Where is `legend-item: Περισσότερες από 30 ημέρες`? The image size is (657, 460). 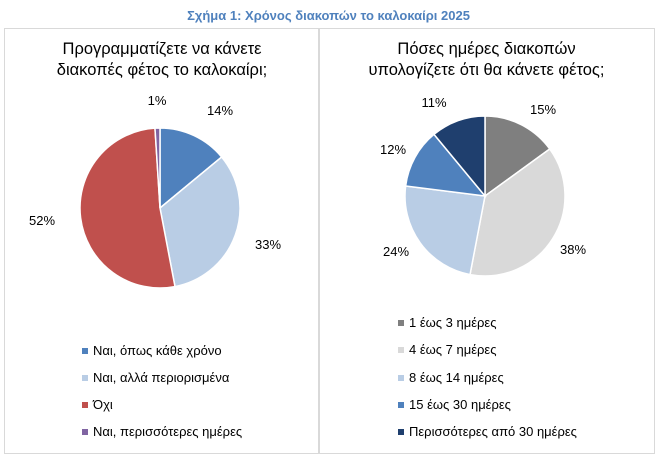 legend-item: Περισσότερες από 30 ημέρες is located at coordinates (487, 431).